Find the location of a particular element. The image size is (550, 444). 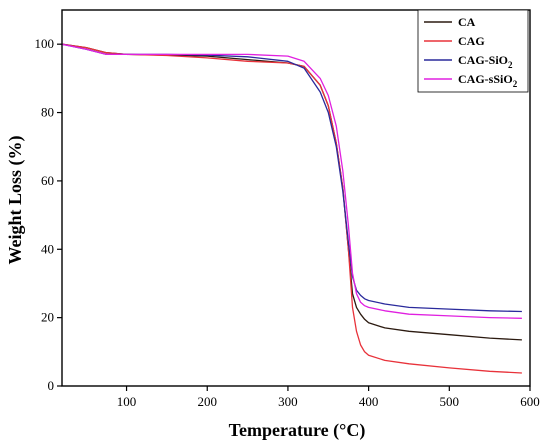

y-axis-title: Weight Loss (%) is located at coordinates (15, 199).